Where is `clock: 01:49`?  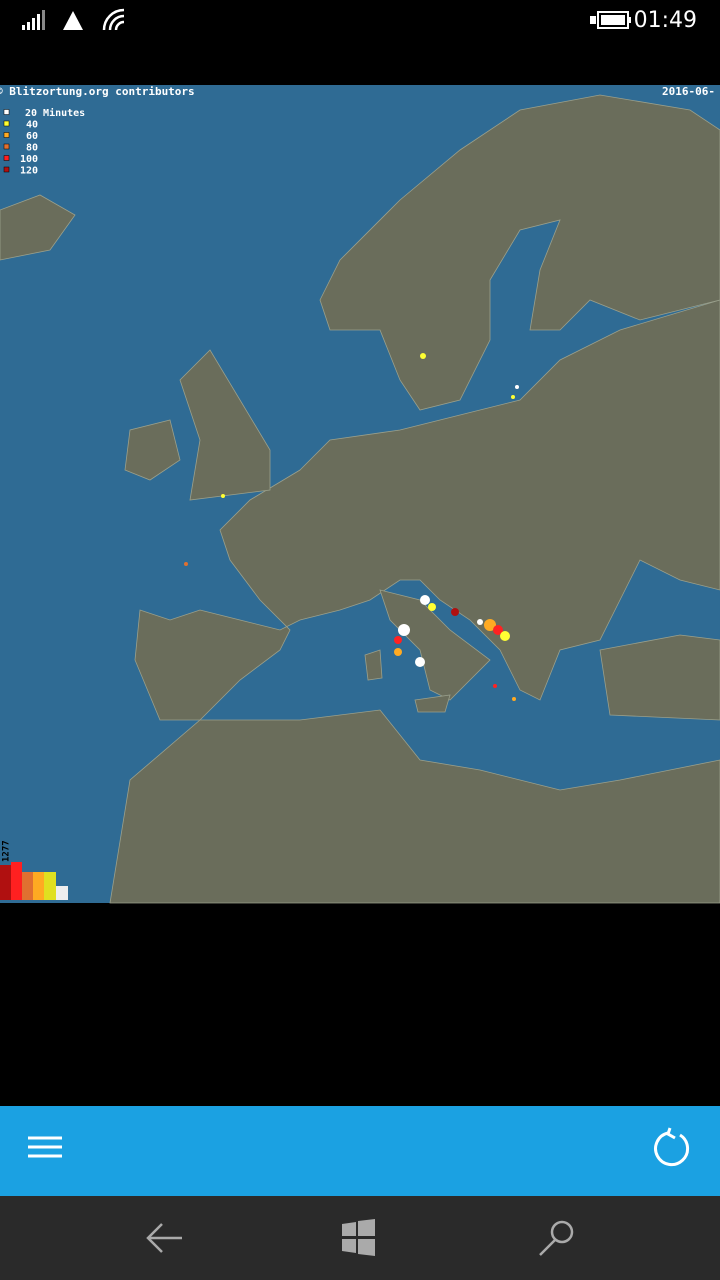 clock: 01:49 is located at coordinates (665, 20).